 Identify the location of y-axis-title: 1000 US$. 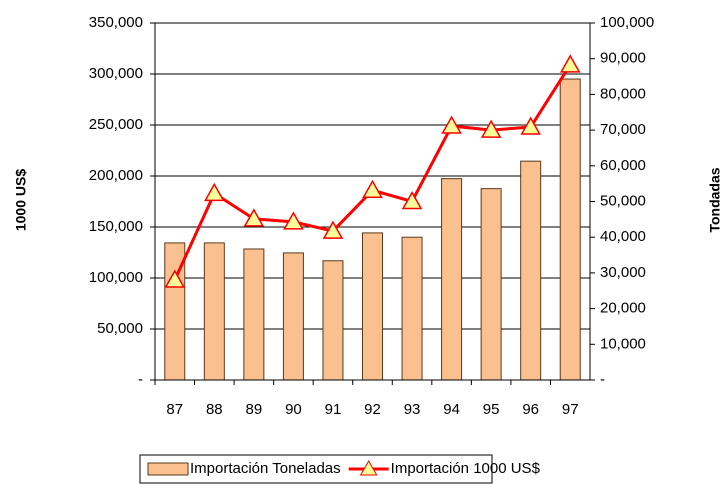
(21, 200).